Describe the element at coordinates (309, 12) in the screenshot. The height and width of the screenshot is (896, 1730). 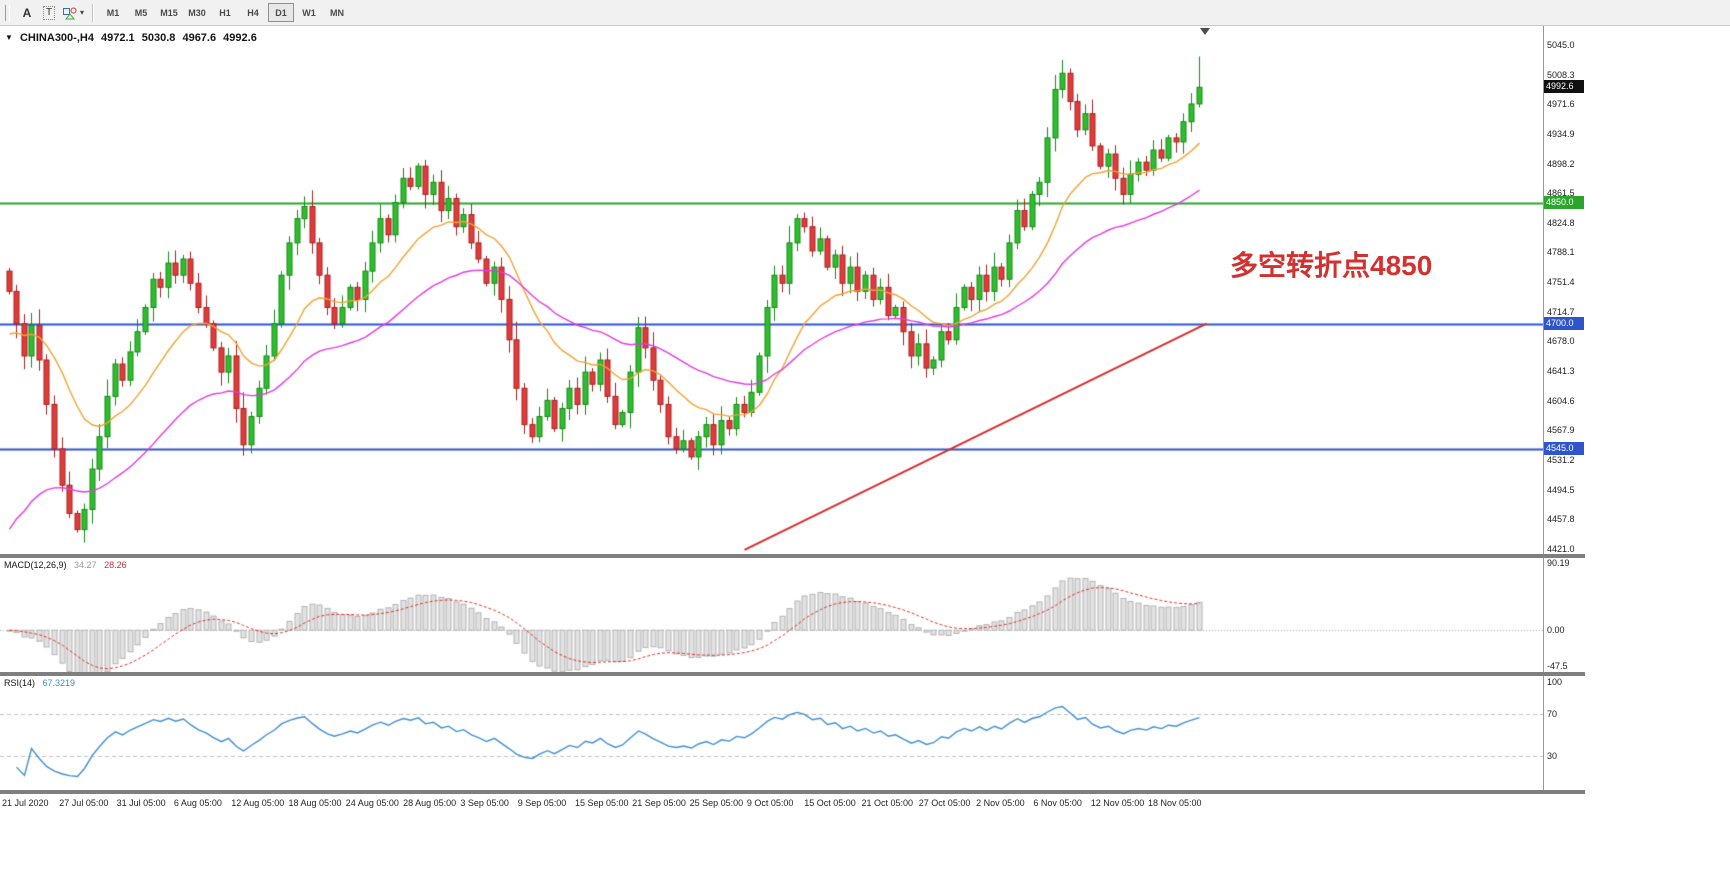
I see `timeframe-button-w1: W1` at that location.